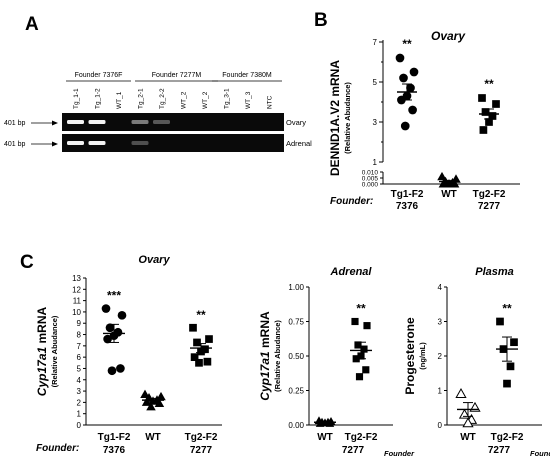 The height and width of the screenshot is (470, 550). Describe the element at coordinates (351, 201) in the screenshot. I see `panel-b-founder-label: Founder:` at that location.